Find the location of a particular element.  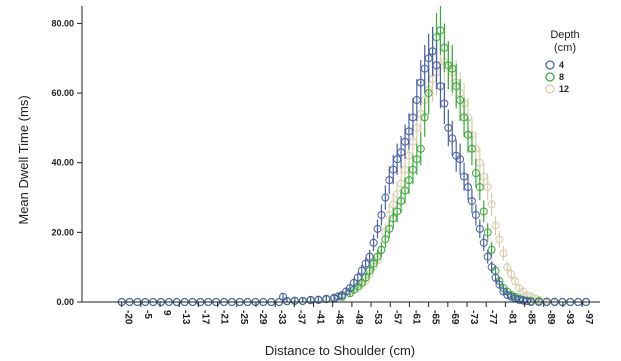

legend-title-line-1: Depth is located at coordinates (564, 35).